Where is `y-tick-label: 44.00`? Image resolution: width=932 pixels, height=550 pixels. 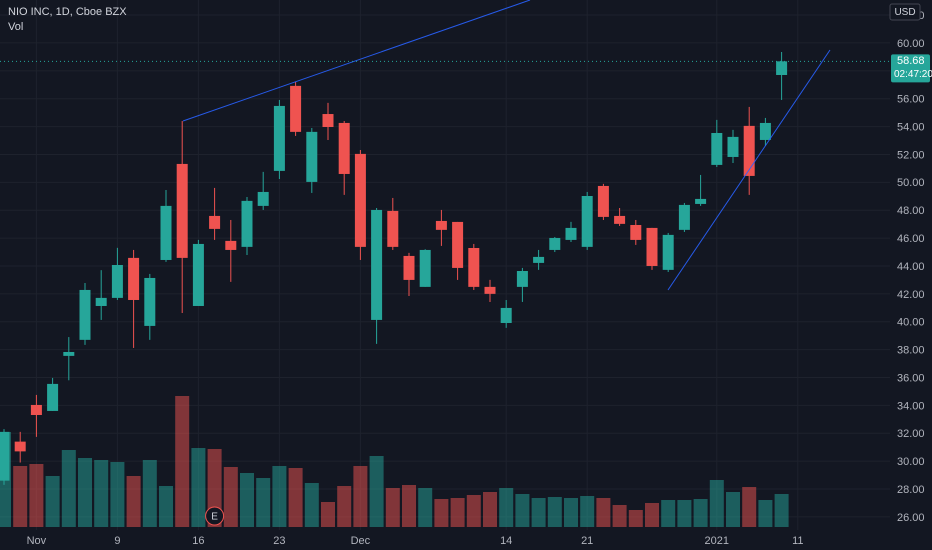
y-tick-label: 44.00 is located at coordinates (911, 267).